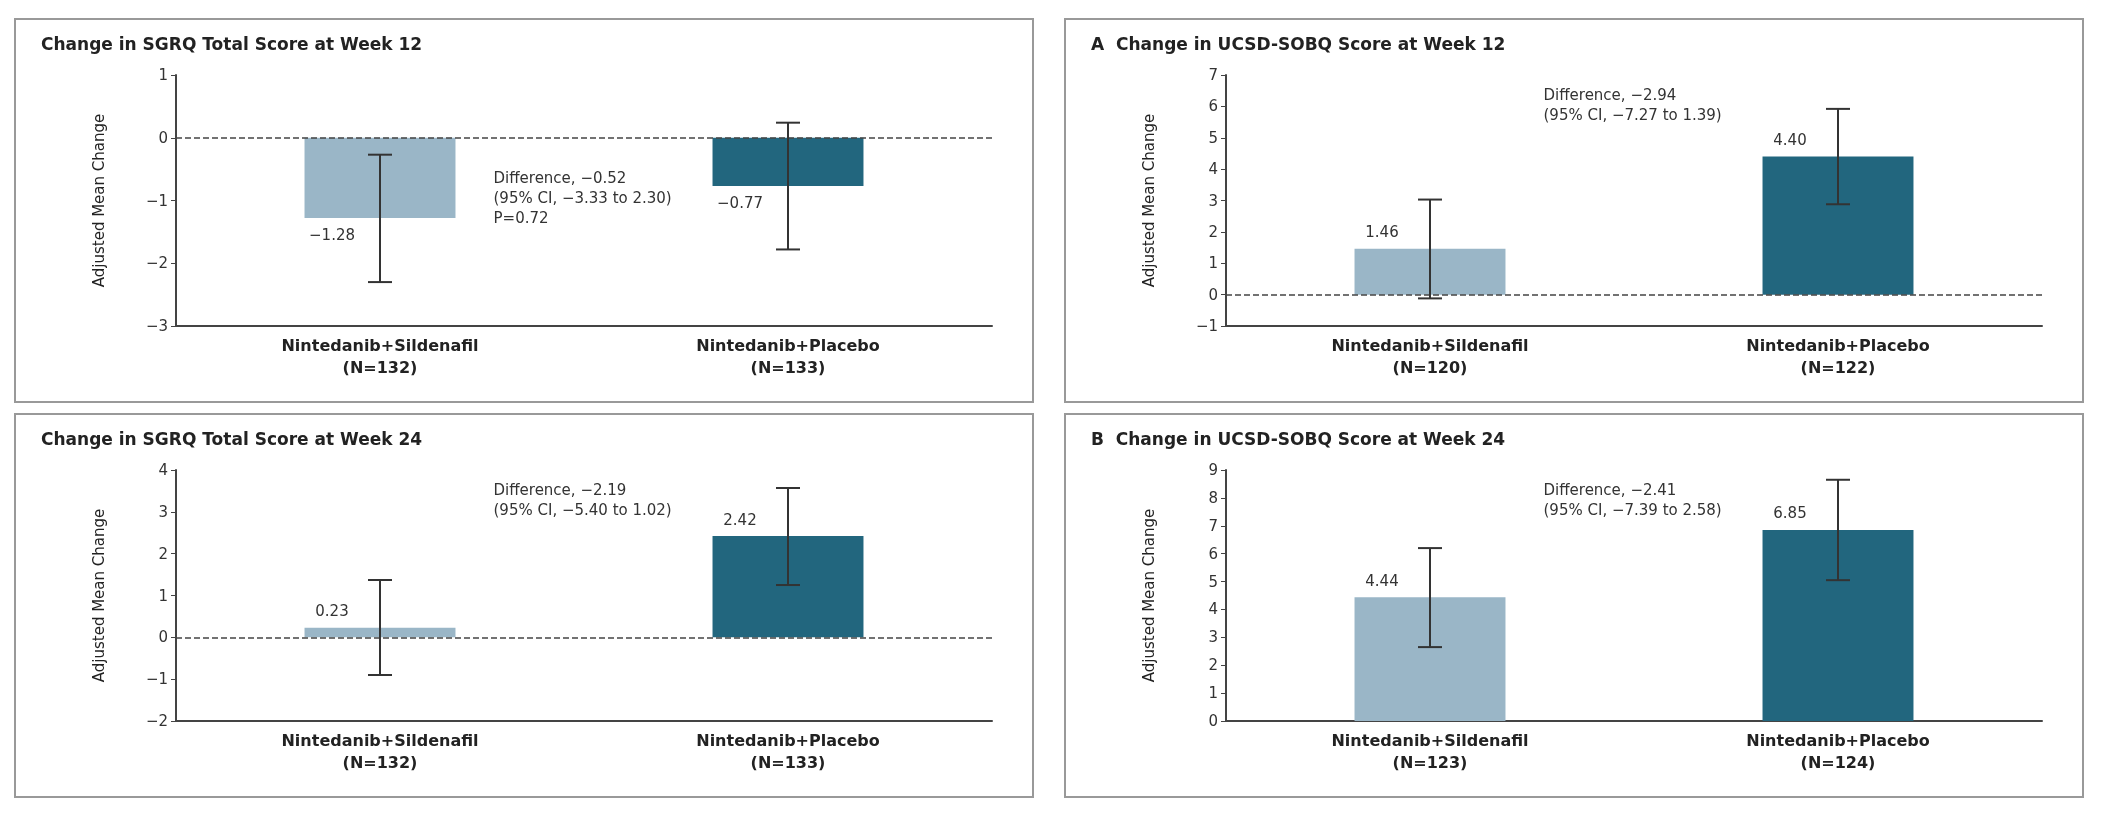 The image size is (2103, 818). I want to click on chart-title: B Change in UCSD-SOBQ Score at Week 24, so click(1298, 438).